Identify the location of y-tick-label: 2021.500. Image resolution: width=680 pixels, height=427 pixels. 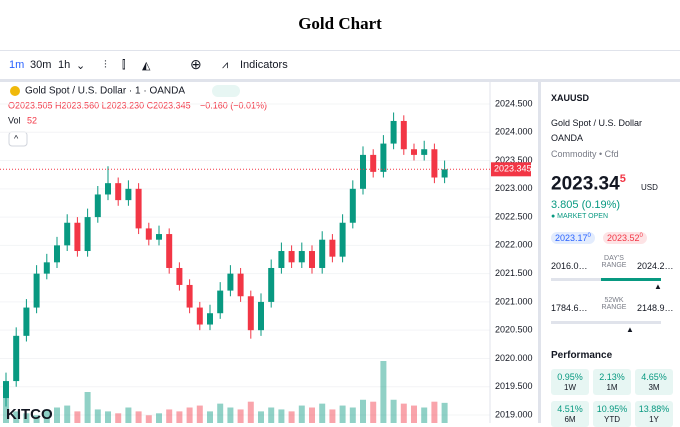
(514, 273).